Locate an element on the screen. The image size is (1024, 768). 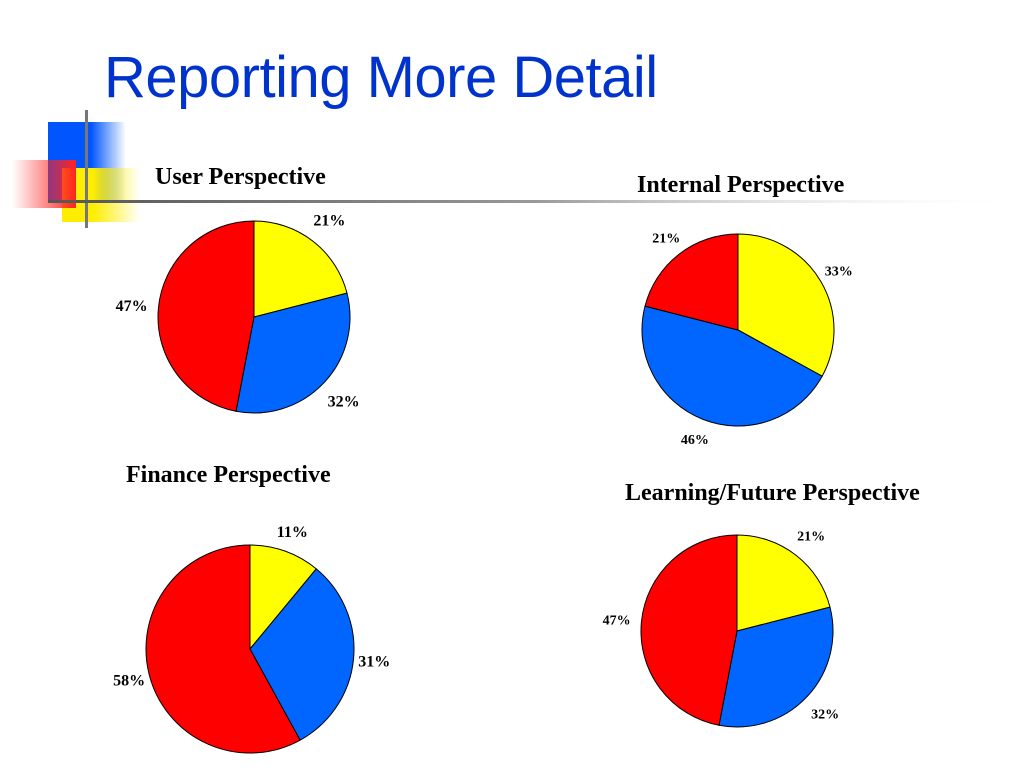
pie-slice-label: 58% is located at coordinates (129, 681).